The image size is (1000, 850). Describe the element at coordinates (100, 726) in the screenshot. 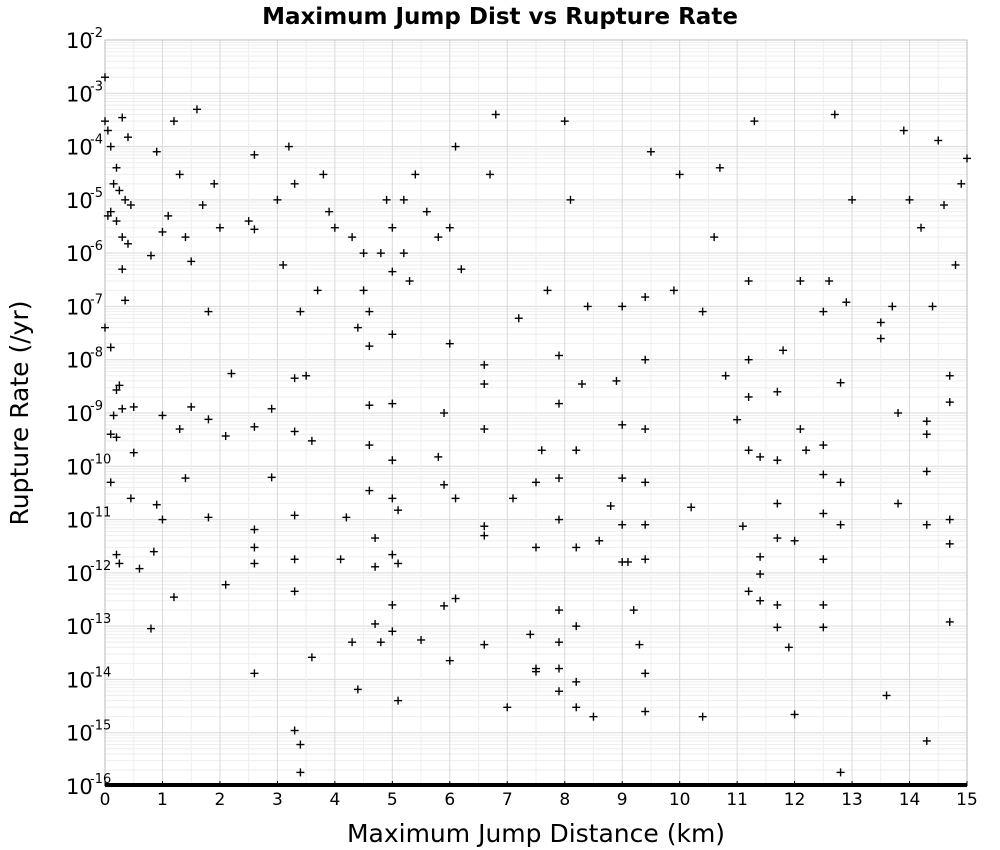

I see `y-tick-exponent: -15` at that location.